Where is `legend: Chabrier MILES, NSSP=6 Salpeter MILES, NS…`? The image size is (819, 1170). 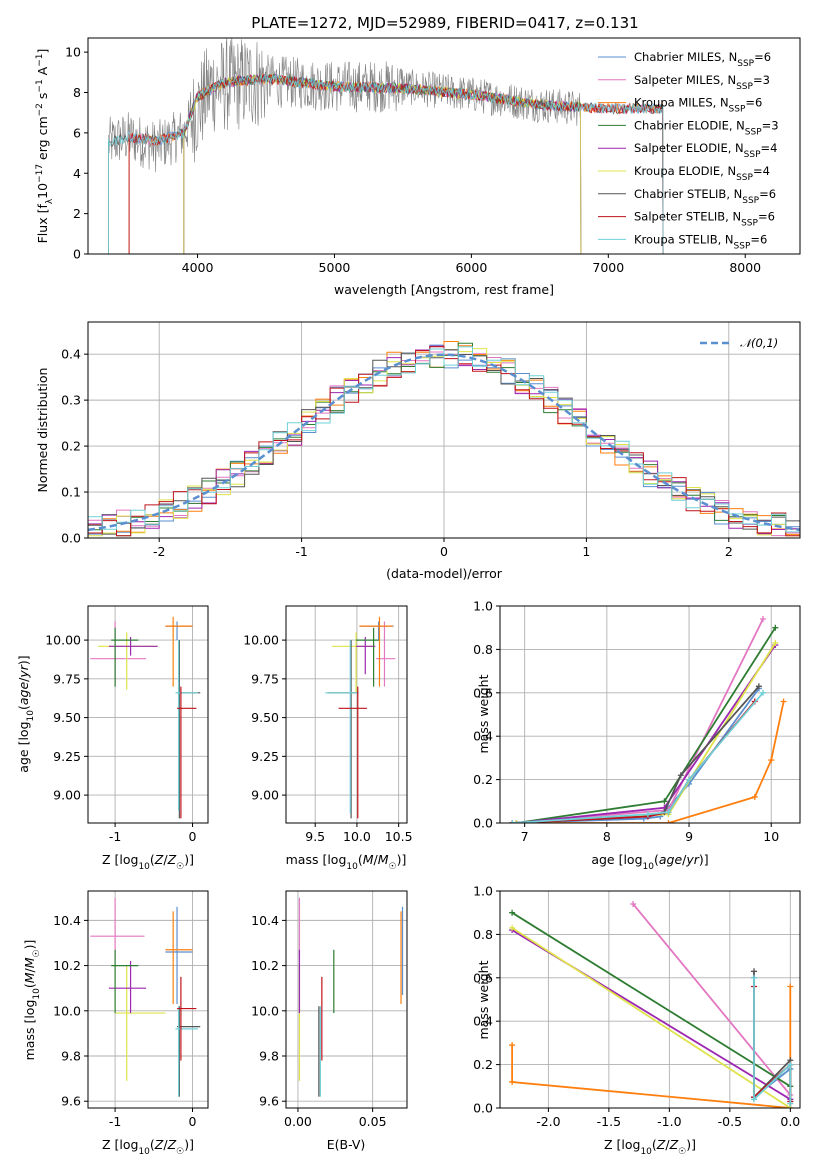
legend: Chabrier MILES, NSSP=6 Salpeter MILES, NS… is located at coordinates (688, 150).